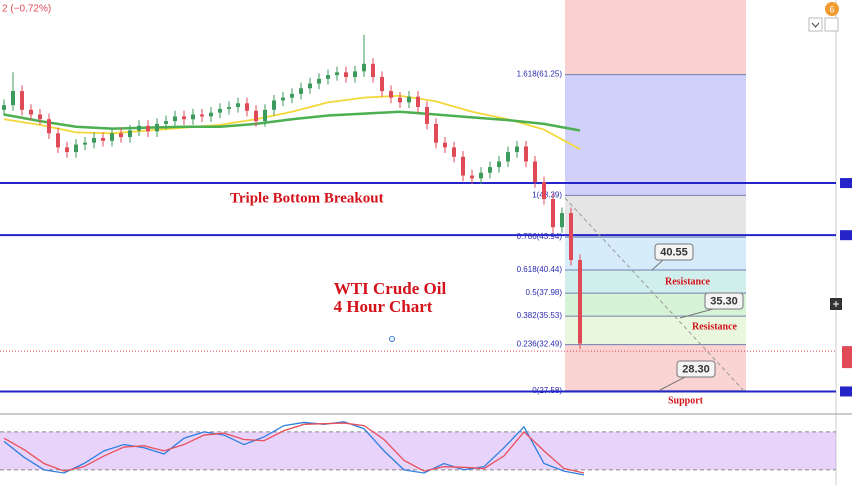  Describe the element at coordinates (307, 198) in the screenshot. I see `annotation: Triple Bottom Breakout` at that location.